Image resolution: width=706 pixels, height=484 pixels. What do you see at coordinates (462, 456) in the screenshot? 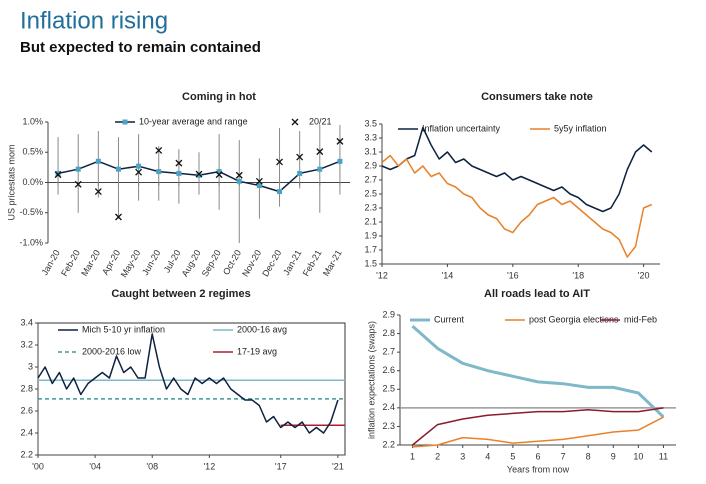
I see `x-tick-label: 3` at bounding box center [462, 456].